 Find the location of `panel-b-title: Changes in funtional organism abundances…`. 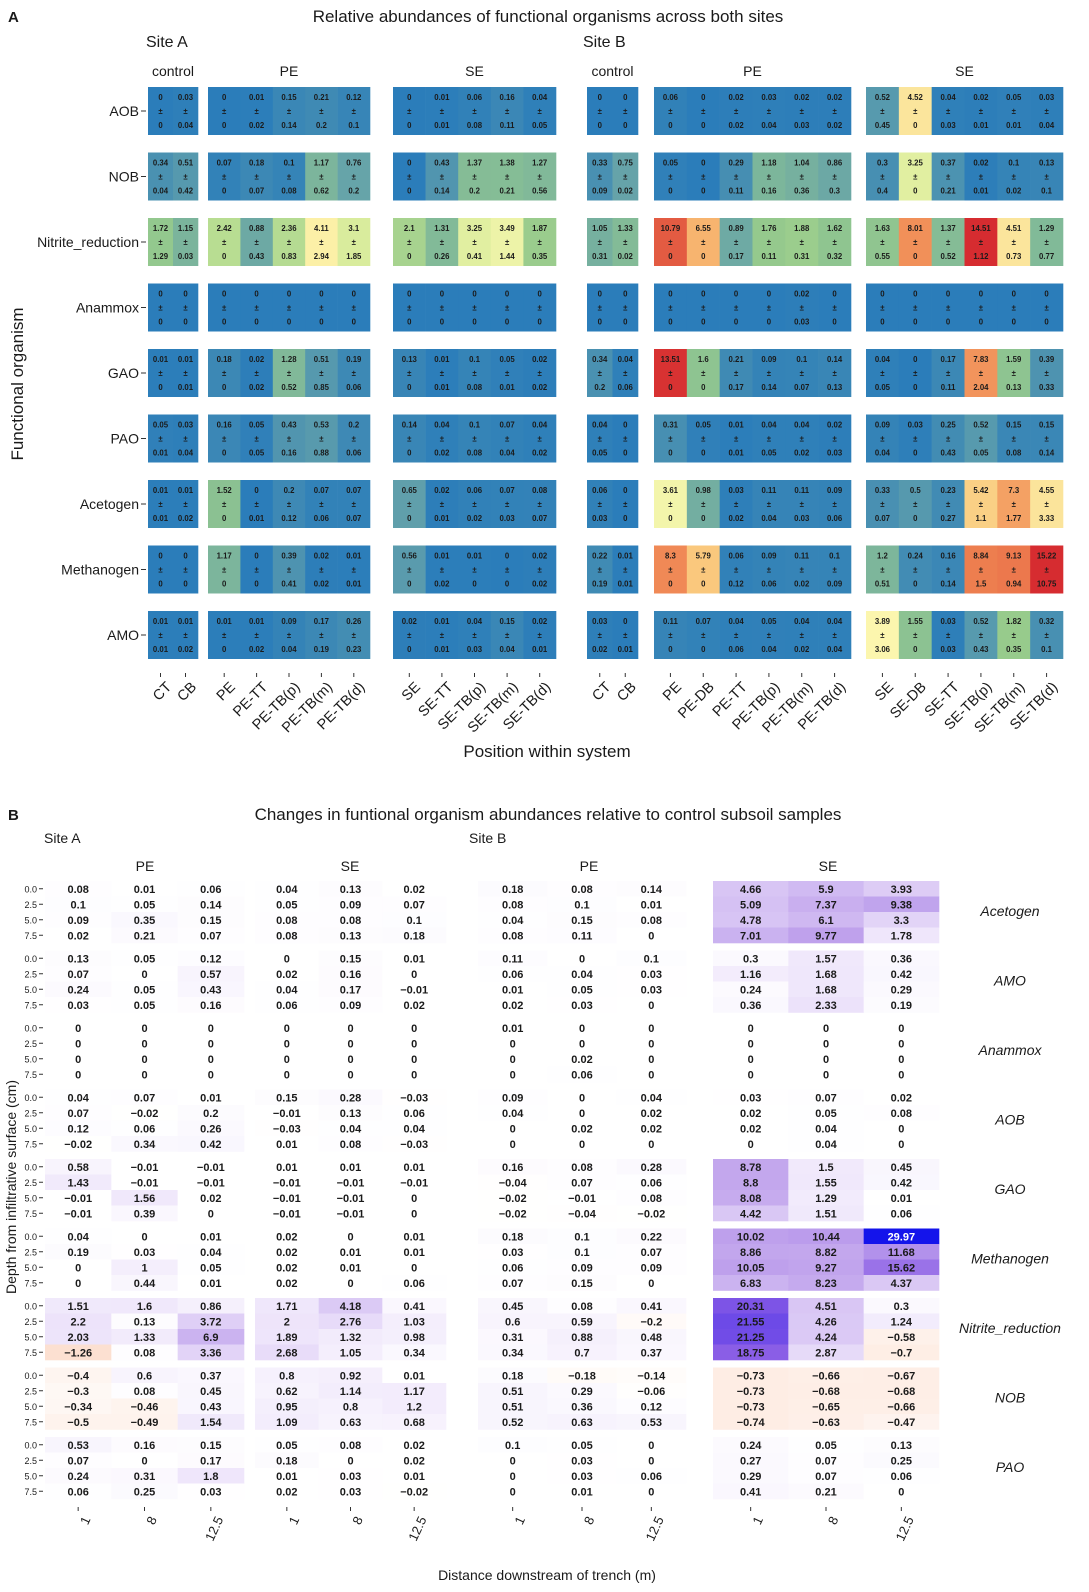

panel-b-title: Changes in funtional organism abundances… is located at coordinates (548, 814).